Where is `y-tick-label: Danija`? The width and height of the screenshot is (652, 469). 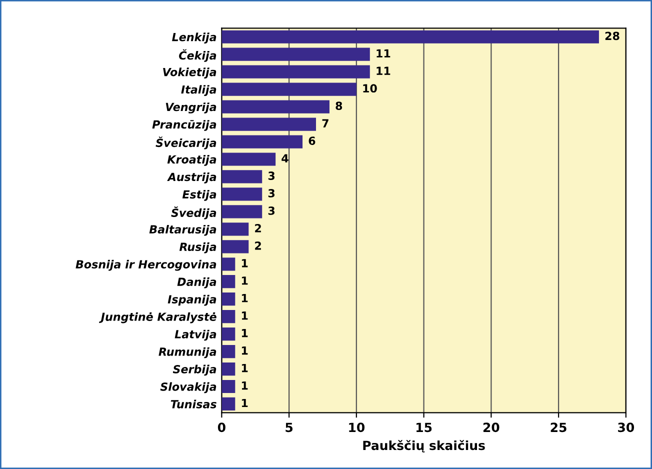
y-tick-label: Danija is located at coordinates (196, 282).